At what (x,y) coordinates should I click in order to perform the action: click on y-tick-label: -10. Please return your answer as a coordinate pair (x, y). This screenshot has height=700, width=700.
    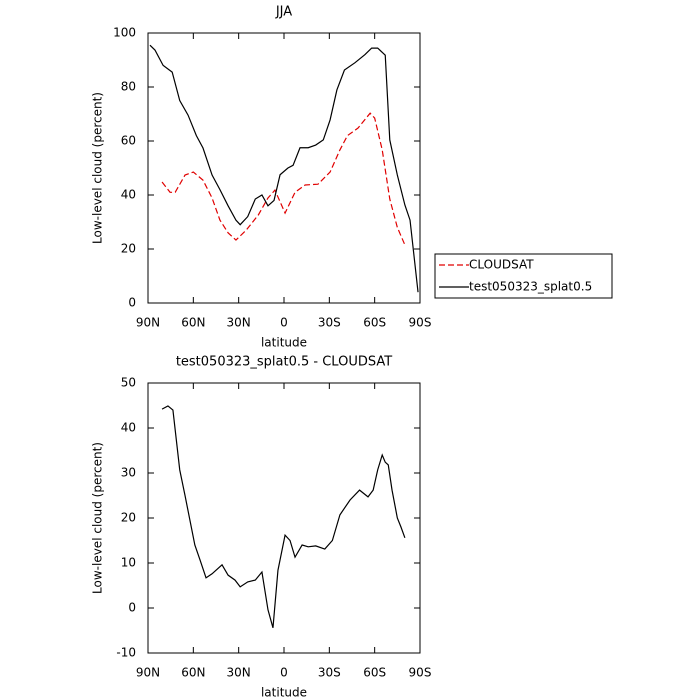
    Looking at the image, I should click on (126, 653).